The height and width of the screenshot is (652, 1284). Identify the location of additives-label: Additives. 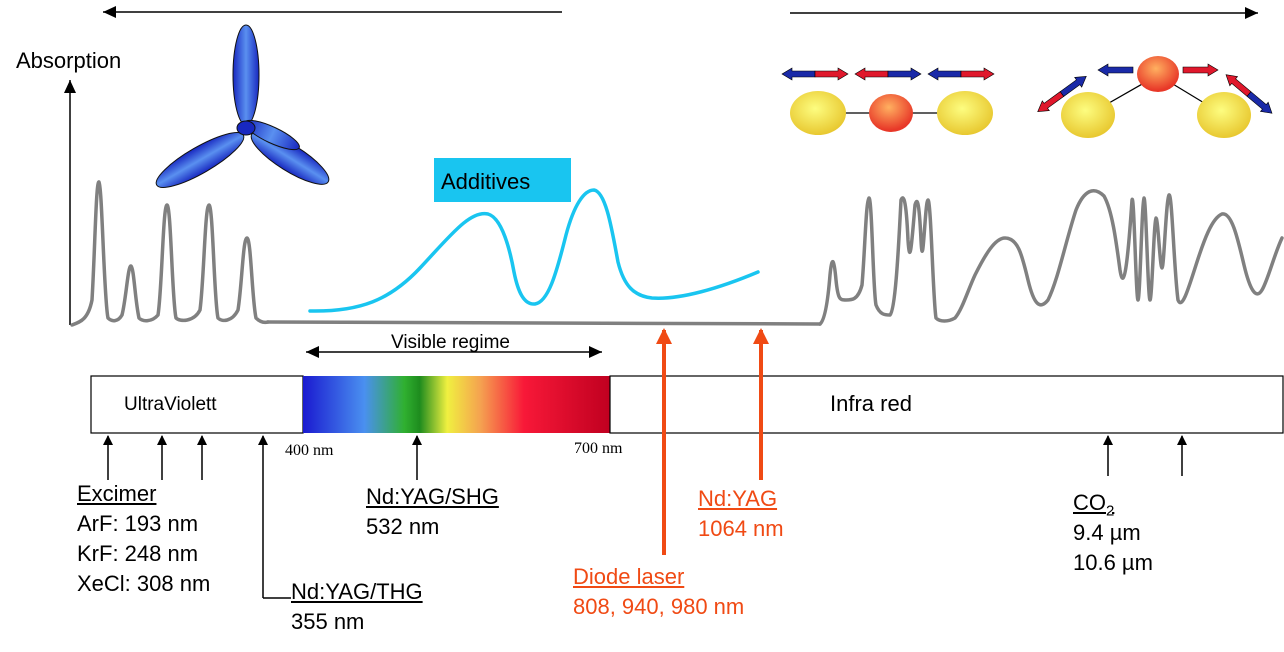
(486, 181).